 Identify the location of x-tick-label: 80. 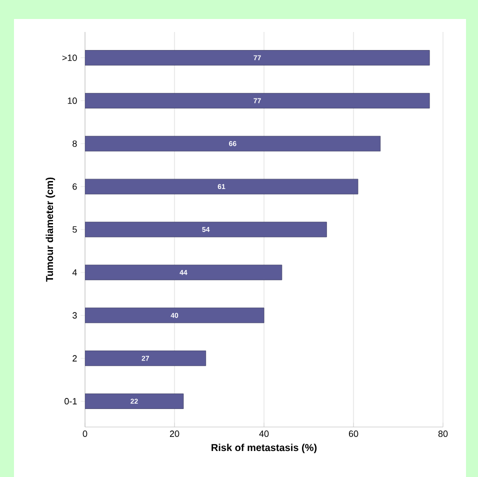
(443, 433).